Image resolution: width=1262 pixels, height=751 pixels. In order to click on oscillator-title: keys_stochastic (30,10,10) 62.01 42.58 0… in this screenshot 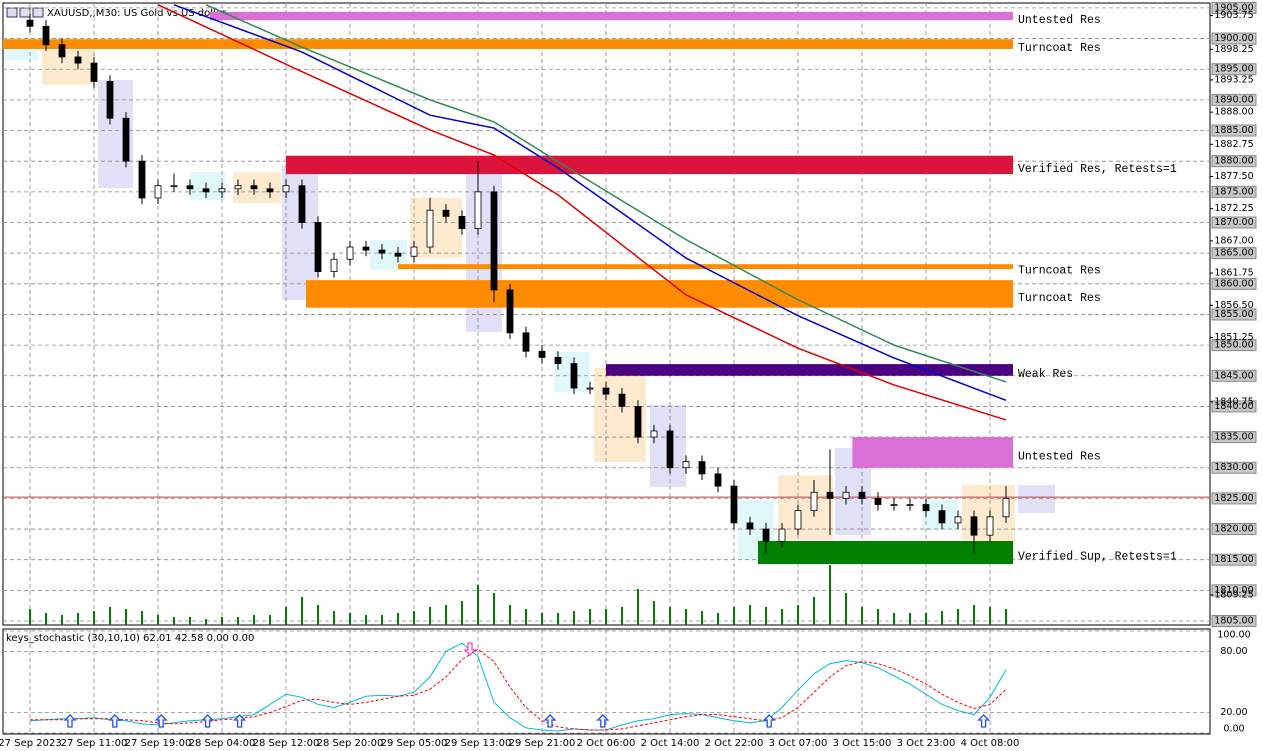, I will do `click(130, 638)`.